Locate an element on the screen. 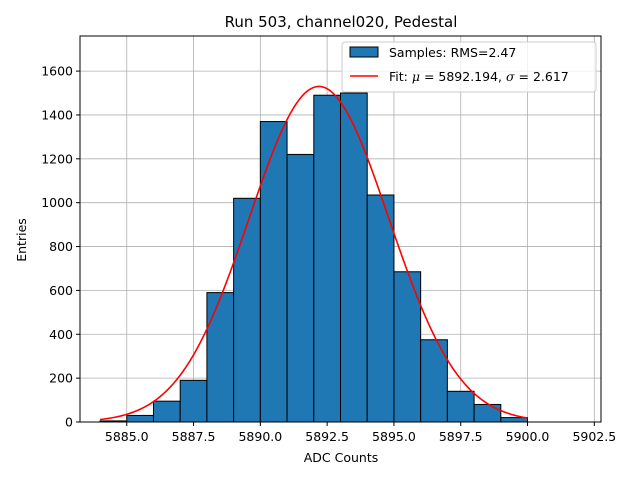 The width and height of the screenshot is (640, 480). y-tick-label: 200 is located at coordinates (61, 378).